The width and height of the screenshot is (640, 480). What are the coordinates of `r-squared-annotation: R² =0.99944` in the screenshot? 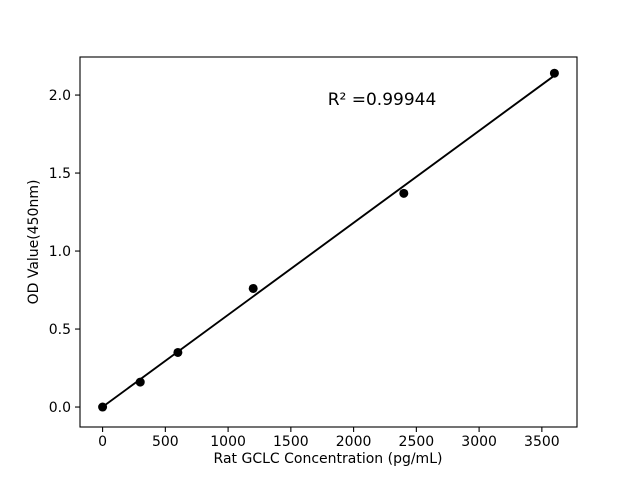 It's located at (382, 100).